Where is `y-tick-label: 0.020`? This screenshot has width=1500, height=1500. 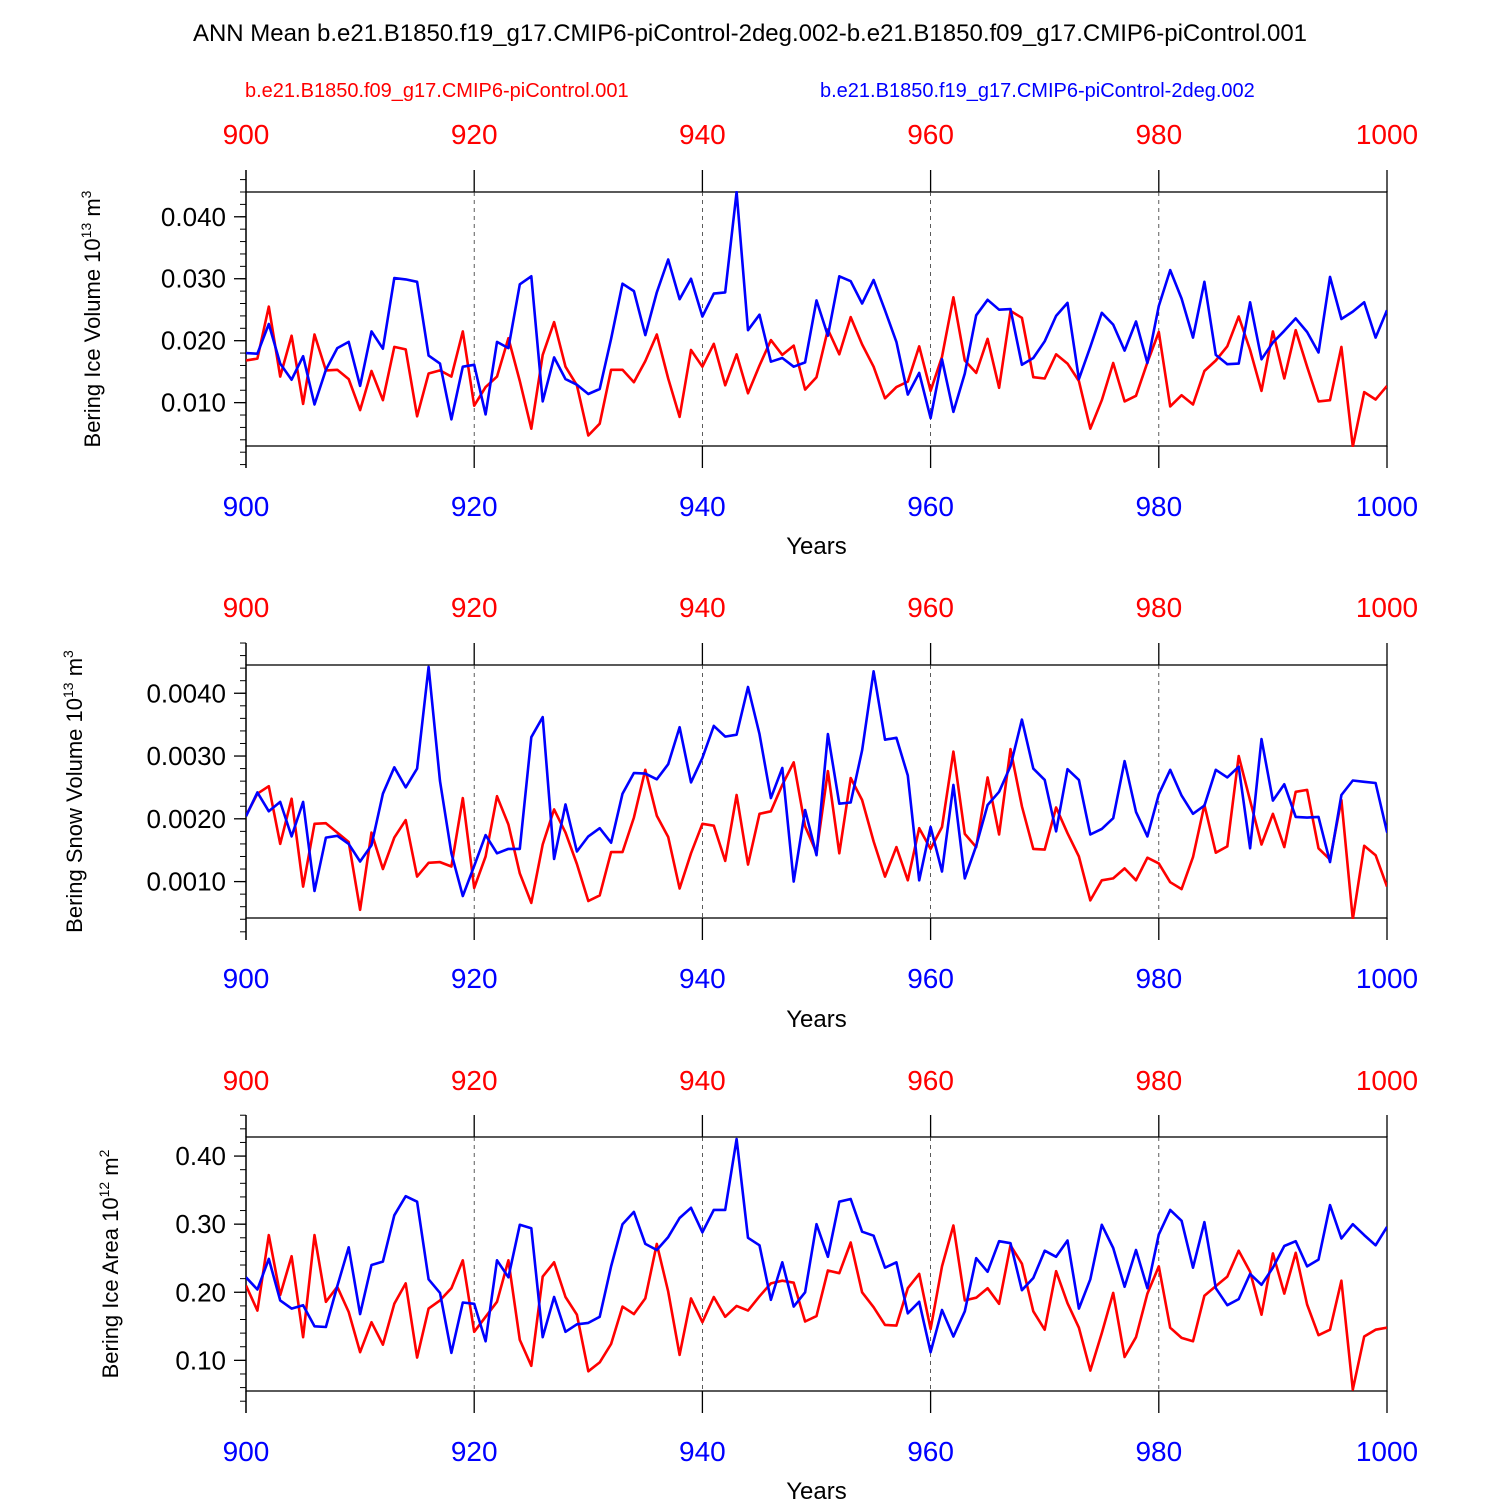
y-tick-label: 0.020 is located at coordinates (193, 341).